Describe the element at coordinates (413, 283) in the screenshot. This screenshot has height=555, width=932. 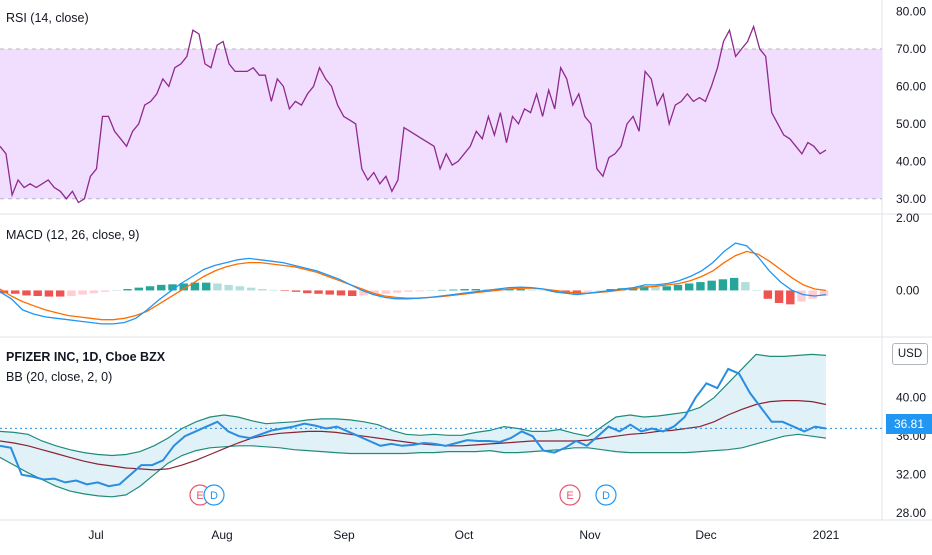
I see `macd-line` at that location.